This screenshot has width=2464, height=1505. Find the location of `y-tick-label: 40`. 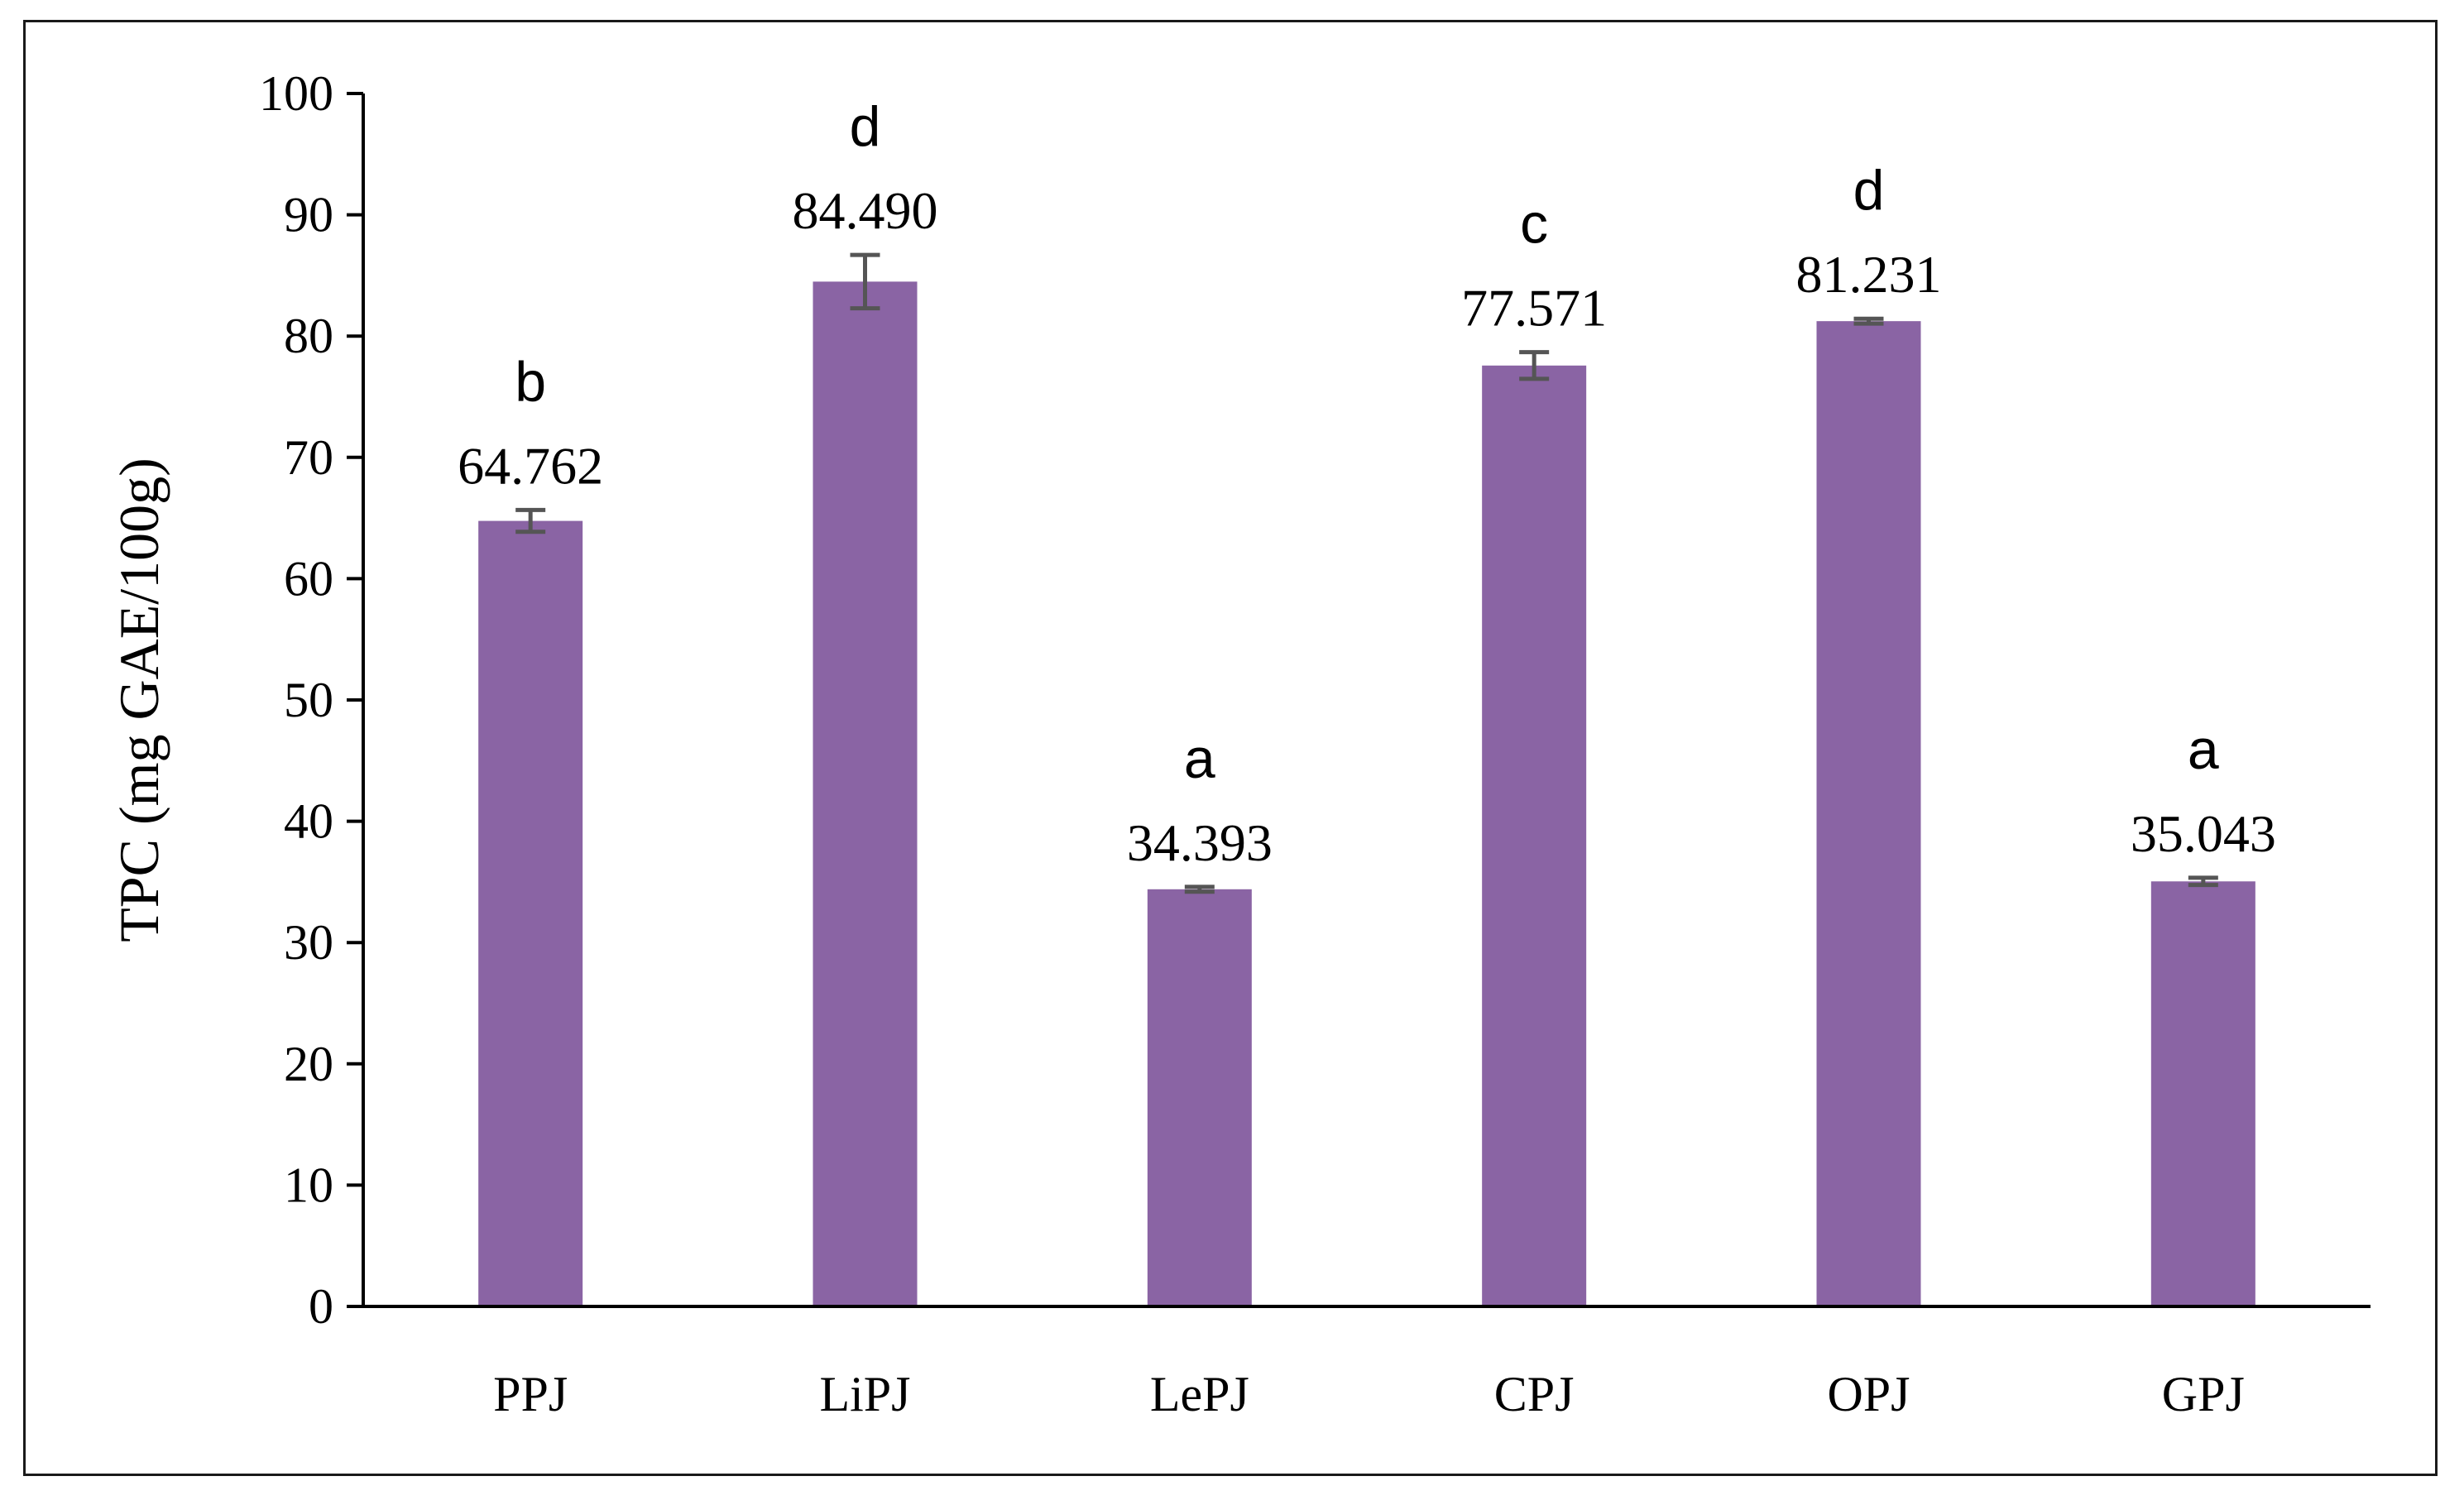

y-tick-label: 40 is located at coordinates (308, 821).